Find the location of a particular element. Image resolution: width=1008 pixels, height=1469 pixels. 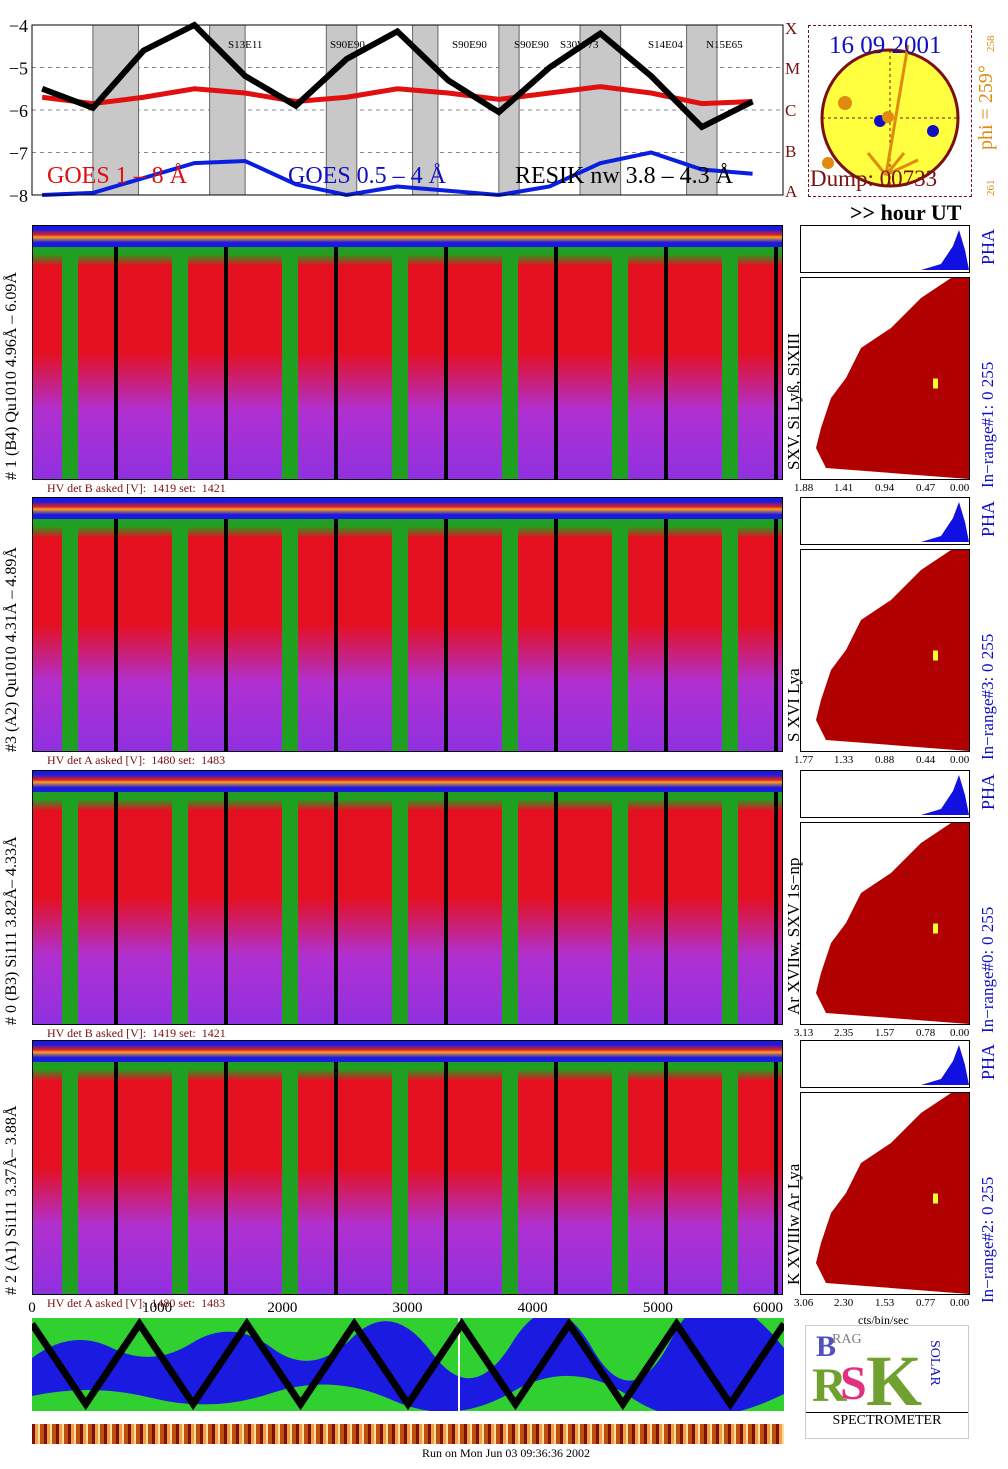

dump-label: Dump: 00733 is located at coordinates (874, 178).